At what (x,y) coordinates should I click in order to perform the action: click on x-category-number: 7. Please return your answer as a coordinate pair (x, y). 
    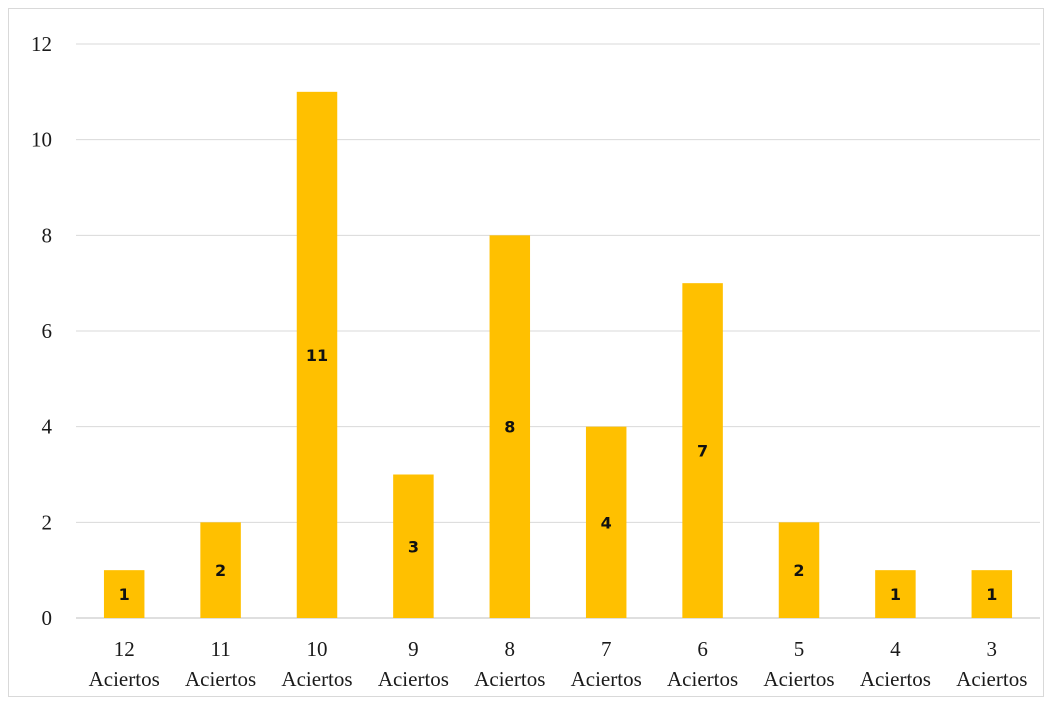
    Looking at the image, I should click on (606, 649).